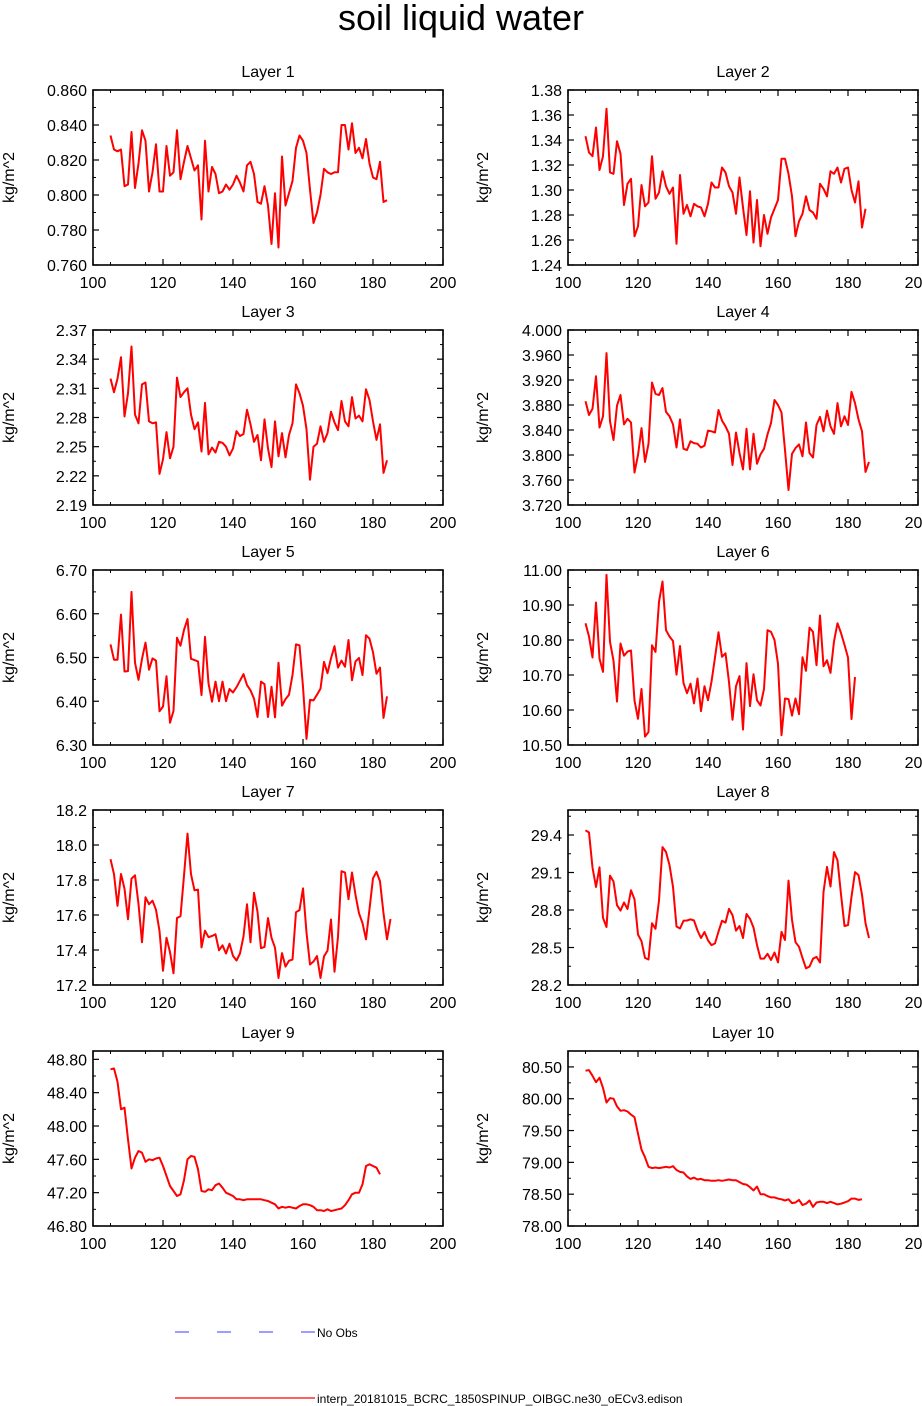 The image size is (922, 1406). I want to click on y-tick-label: 10.90, so click(542, 606).